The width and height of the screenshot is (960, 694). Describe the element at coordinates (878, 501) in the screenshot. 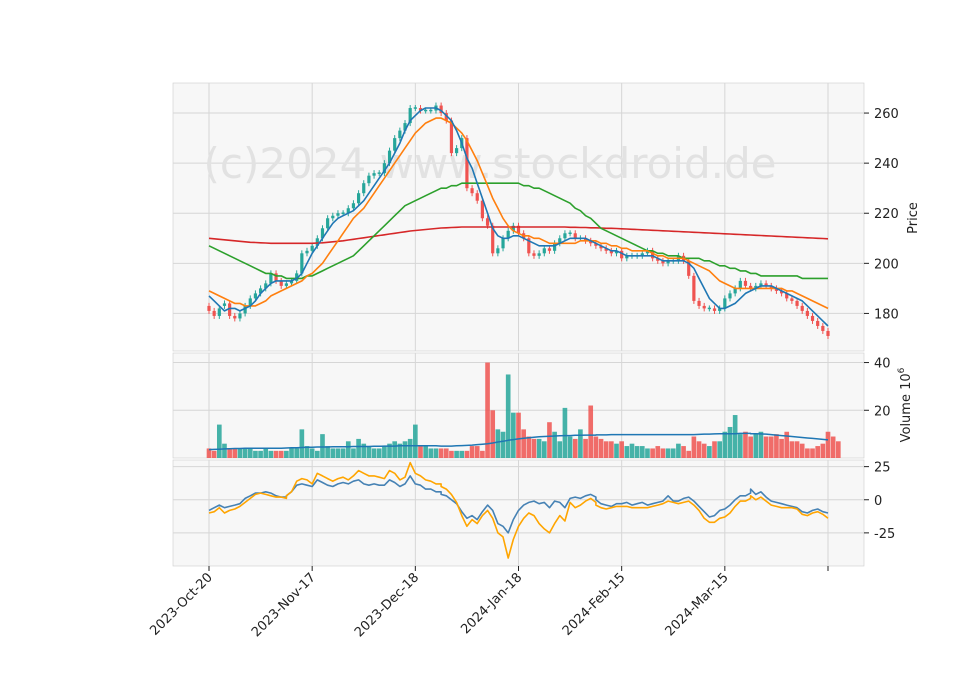

I see `oscillator-tick-label: 0` at that location.